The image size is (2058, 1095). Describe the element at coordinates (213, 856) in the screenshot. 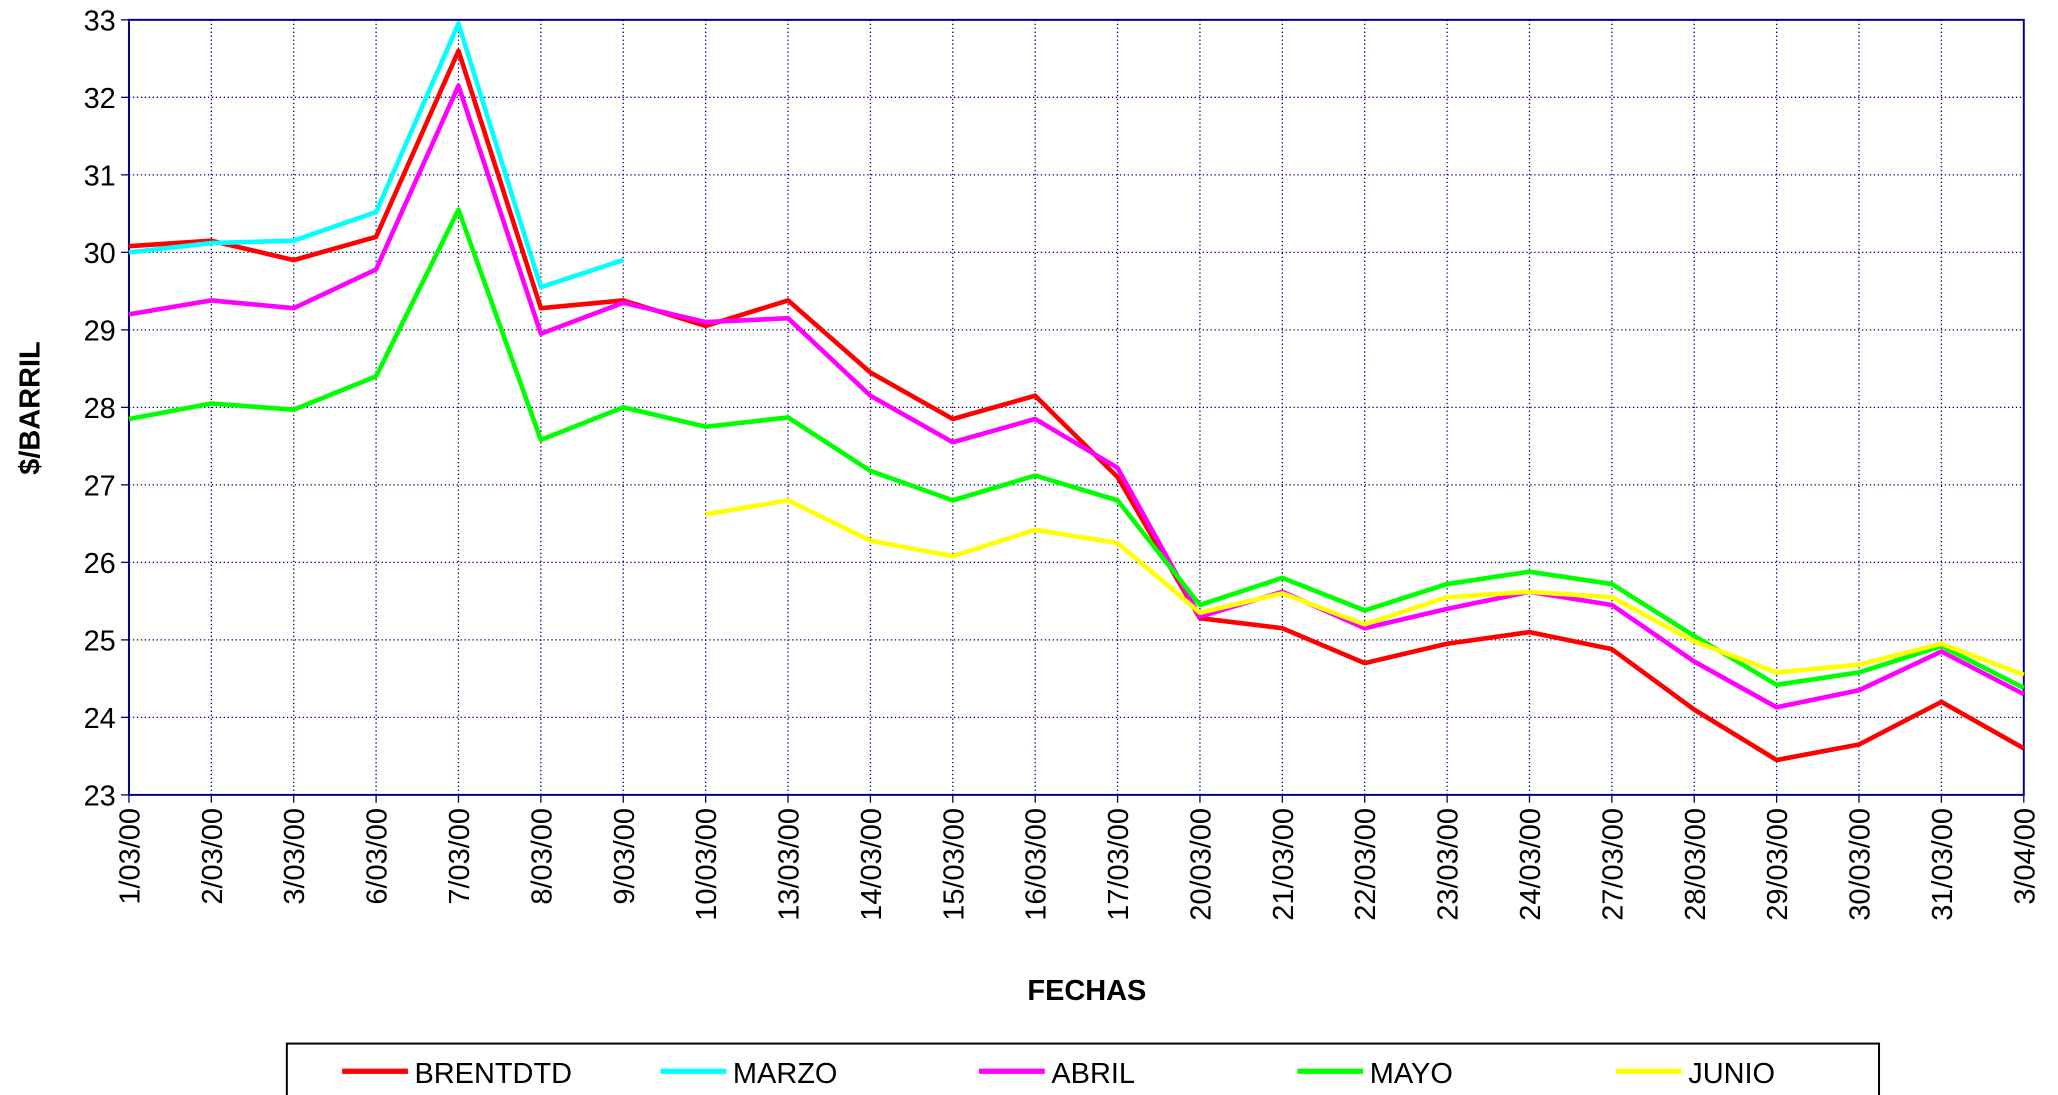

I see `x-tick-label: 2/03/00` at that location.